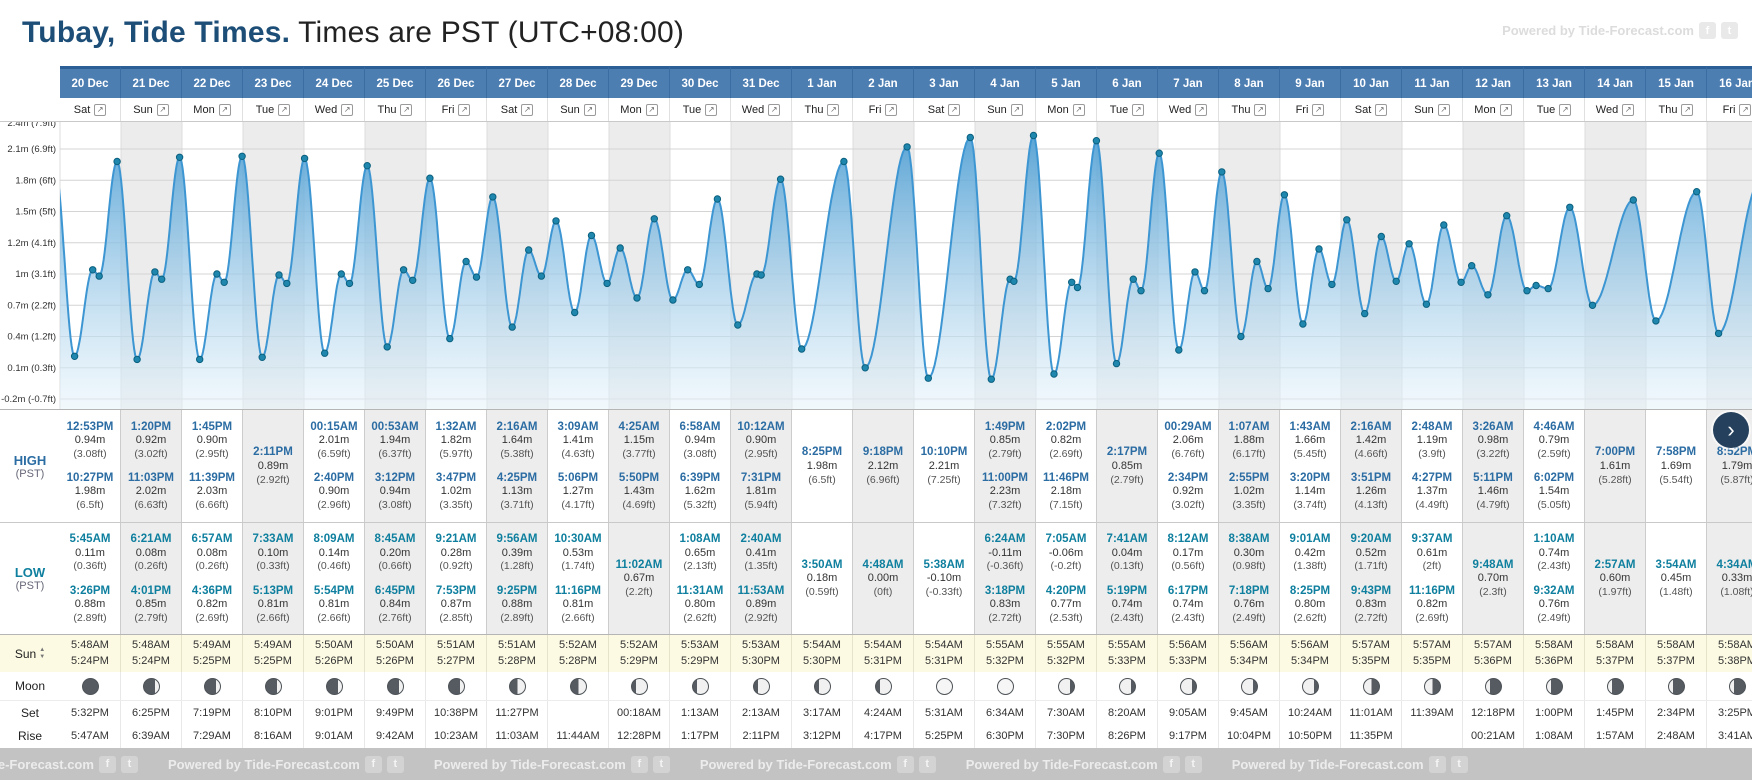 The height and width of the screenshot is (780, 1752). What do you see at coordinates (1615, 592) in the screenshot?
I see `tide-height-ft: (1.97ft)` at bounding box center [1615, 592].